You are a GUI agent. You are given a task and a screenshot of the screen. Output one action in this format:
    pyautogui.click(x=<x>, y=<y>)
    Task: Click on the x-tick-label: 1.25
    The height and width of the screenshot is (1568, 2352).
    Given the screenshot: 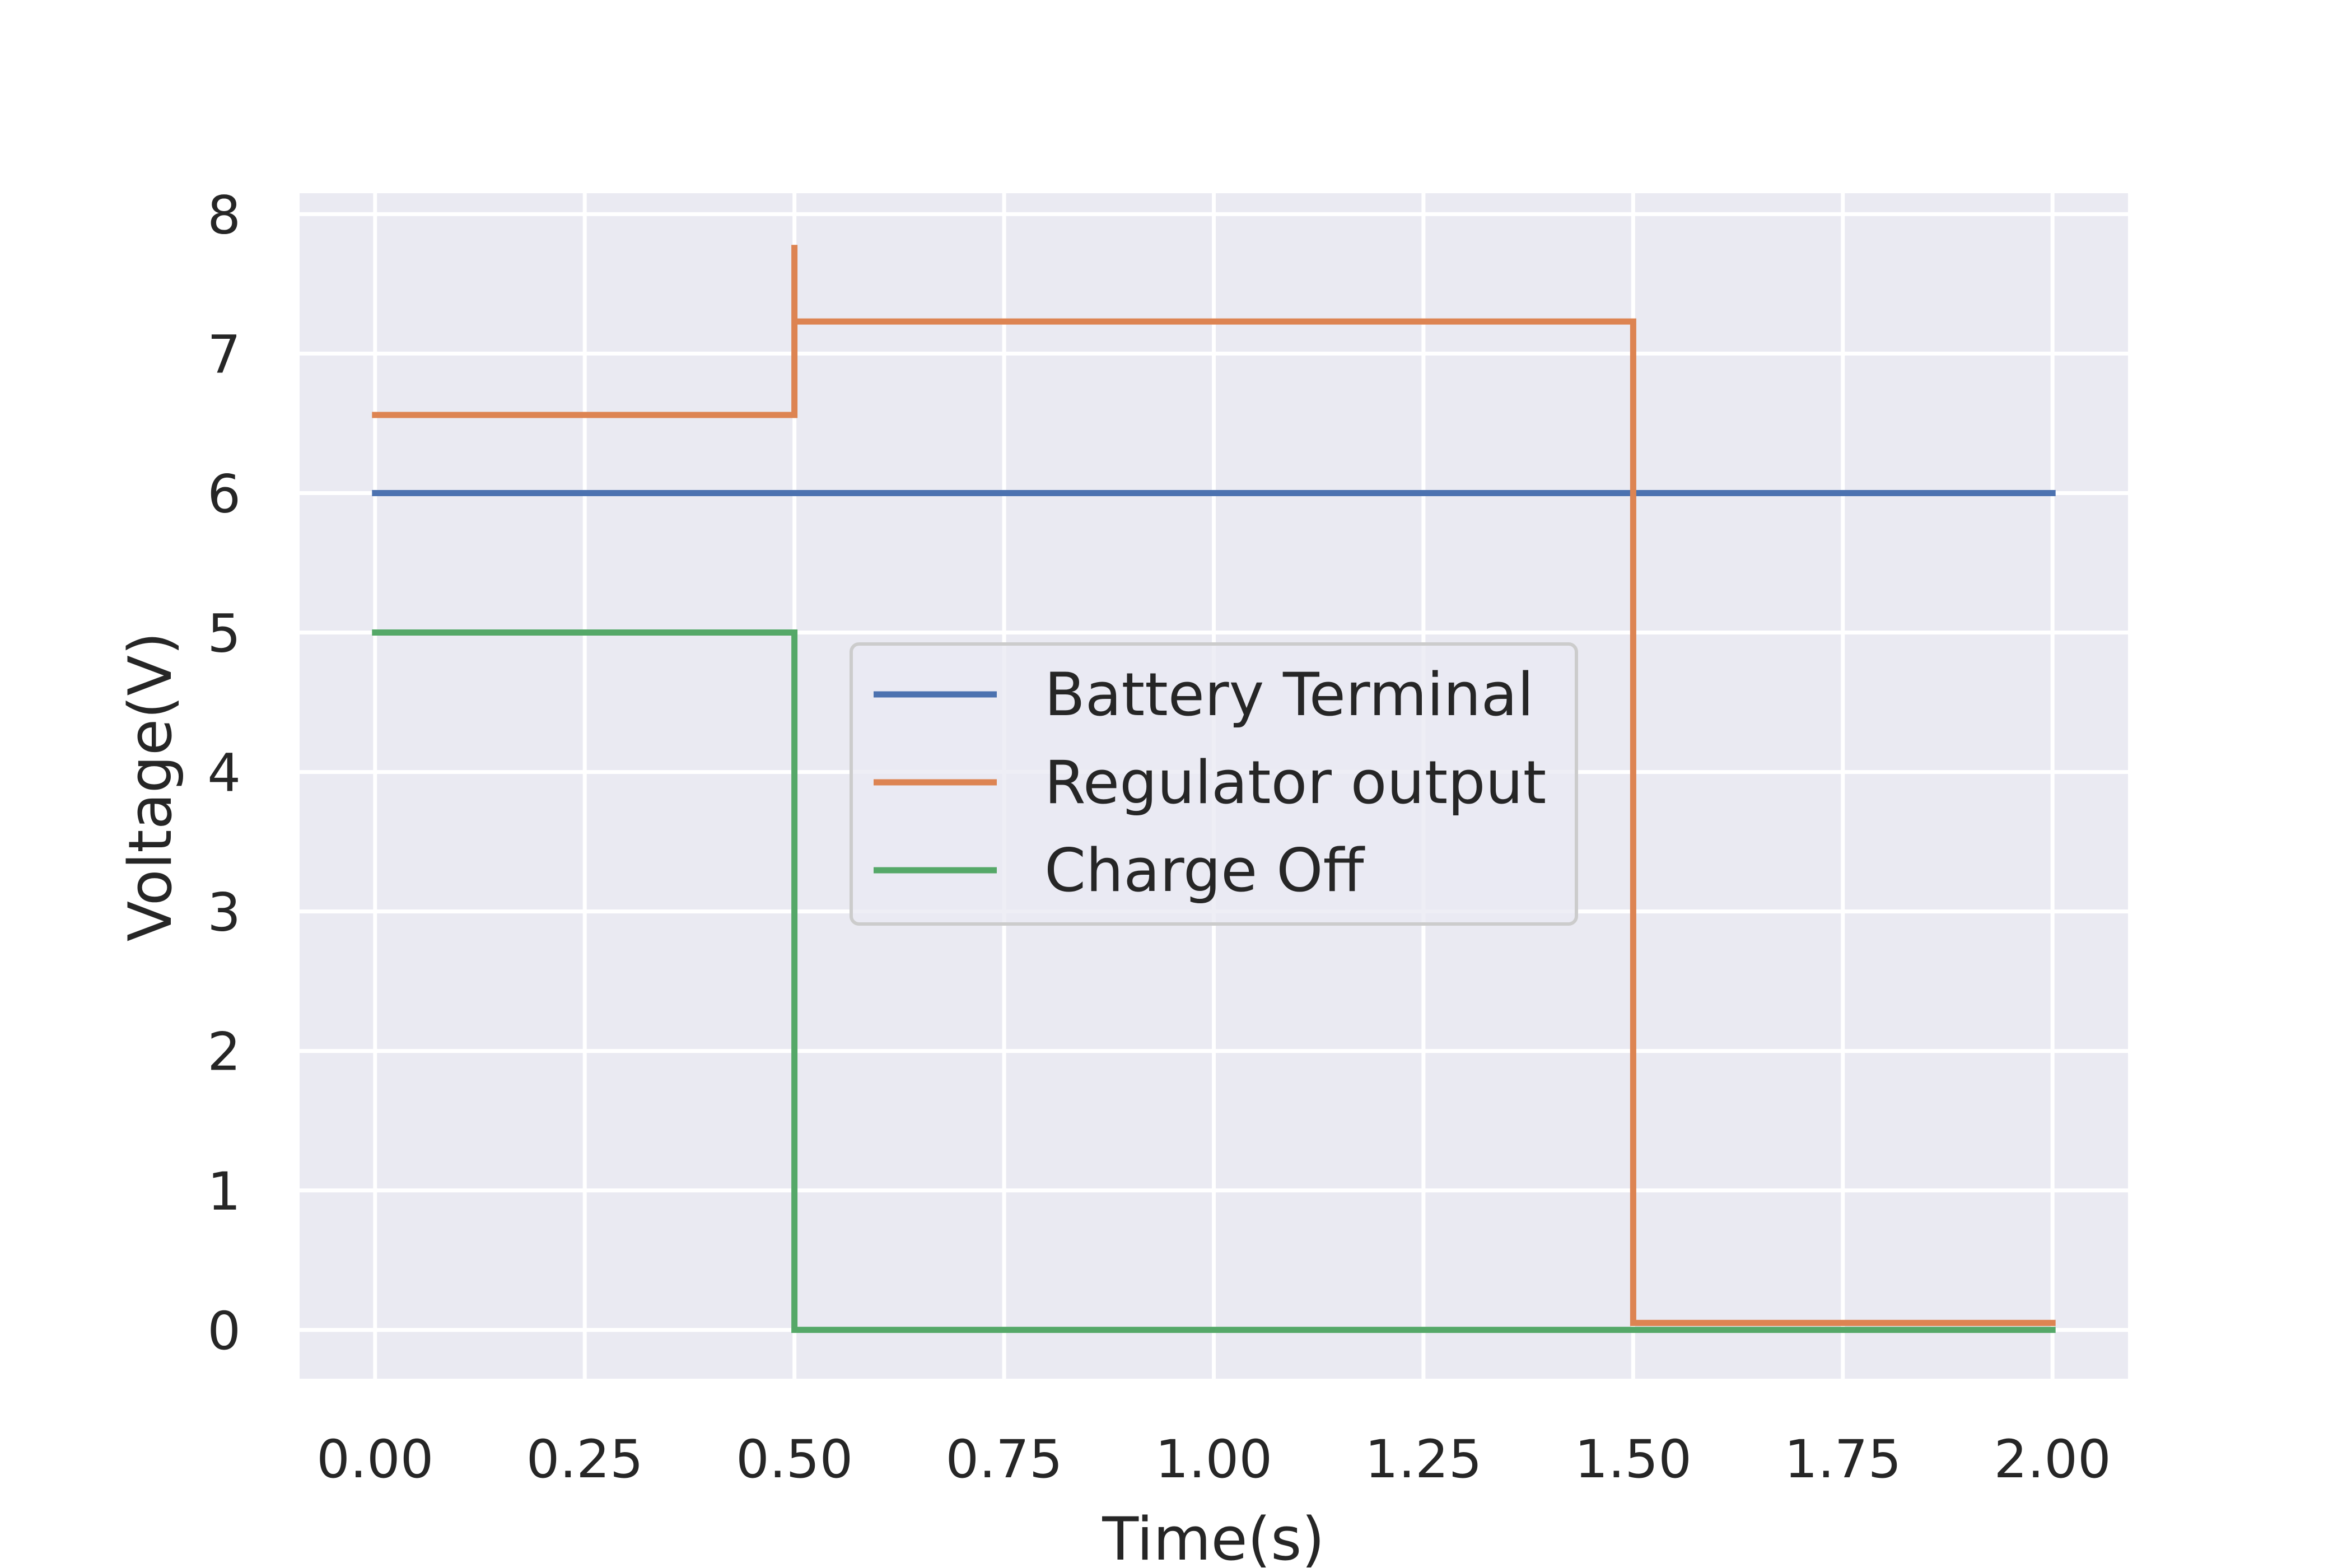 What is the action you would take?
    pyautogui.click(x=1424, y=1460)
    